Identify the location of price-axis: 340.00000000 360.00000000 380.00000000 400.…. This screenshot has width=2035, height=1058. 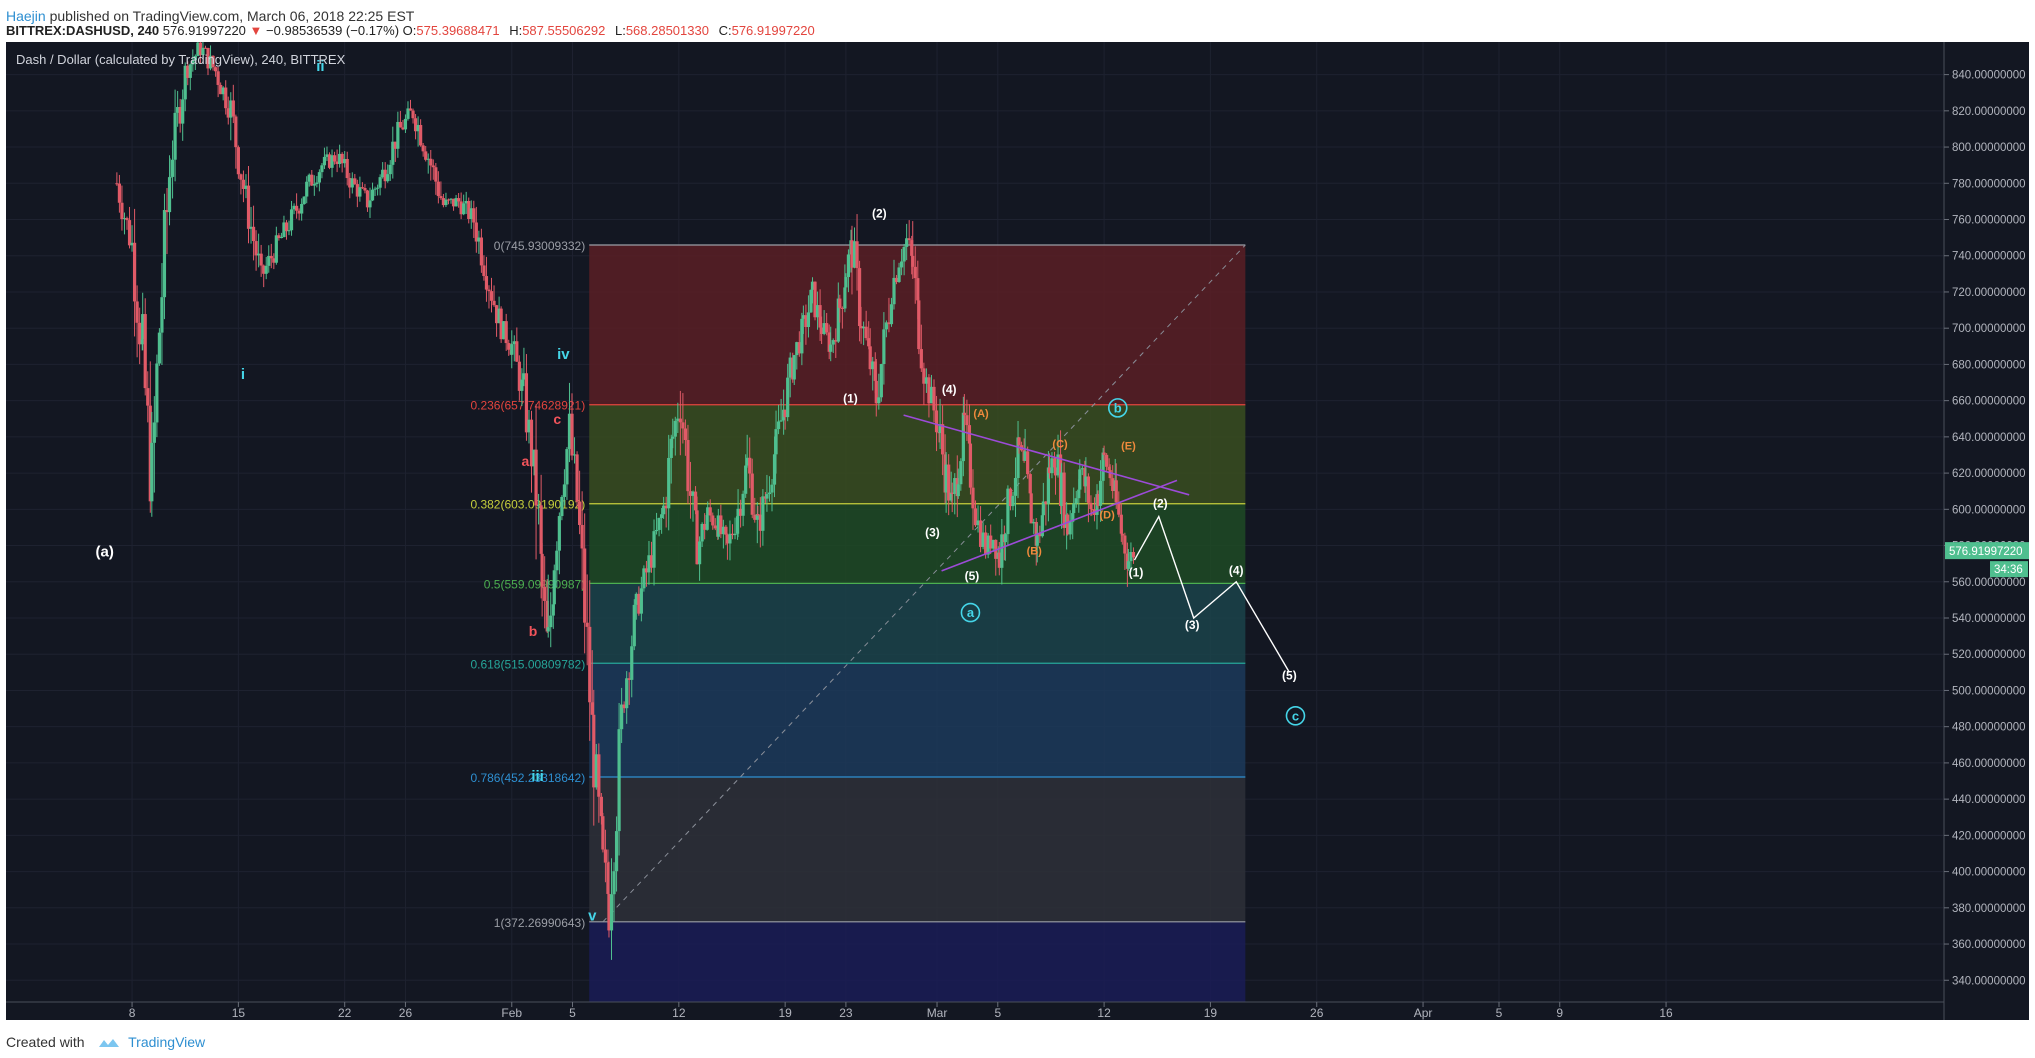
(1986, 531).